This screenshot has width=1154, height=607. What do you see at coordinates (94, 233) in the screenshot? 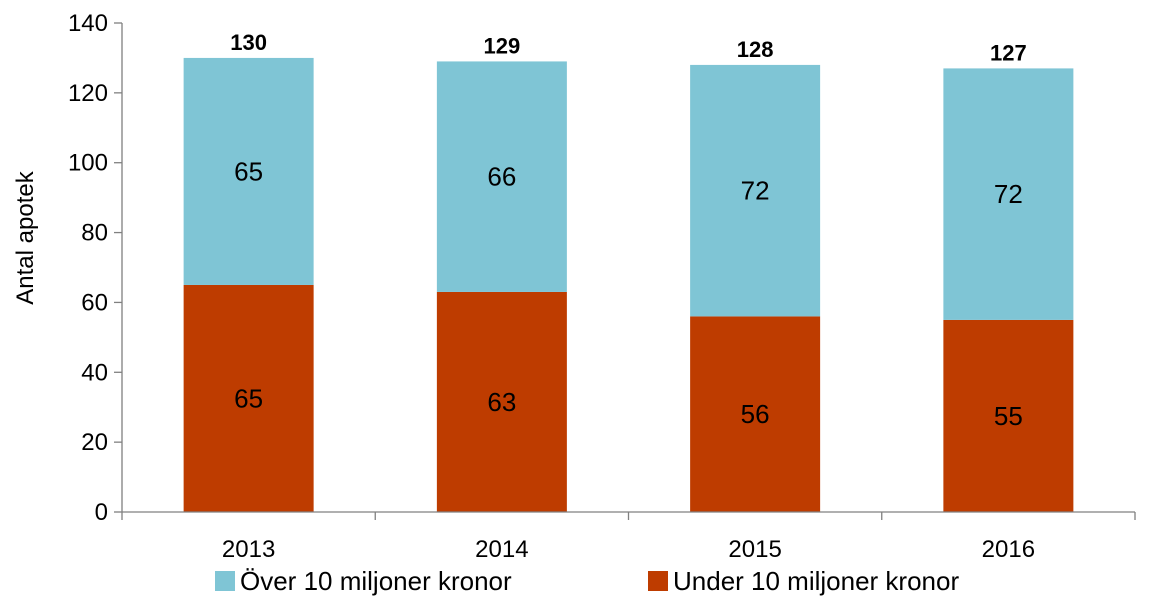
I see `y-tick-label: 80` at bounding box center [94, 233].